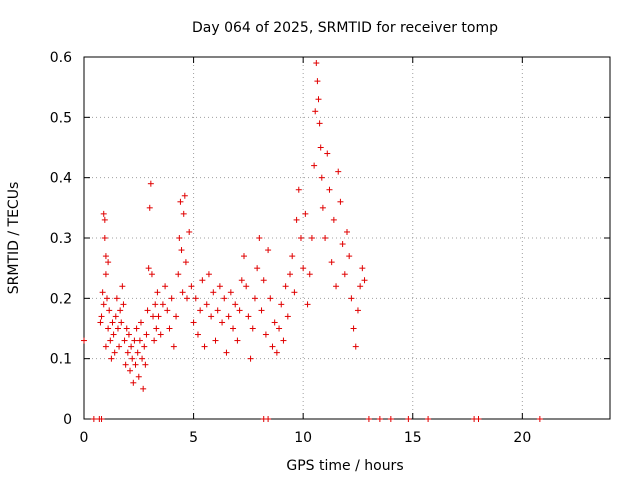 This screenshot has height=480, width=640. Describe the element at coordinates (303, 438) in the screenshot. I see `x-tick-label: 10` at that location.